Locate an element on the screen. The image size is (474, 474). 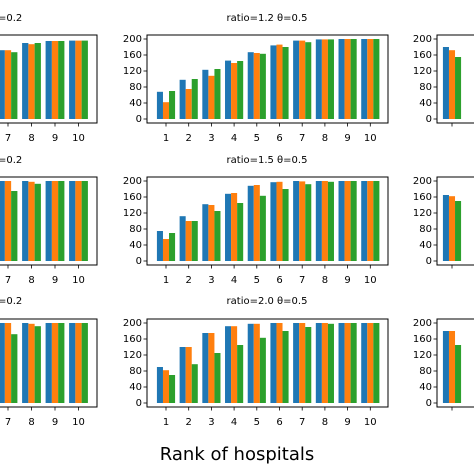
chart-title: ratio=1.5 θ=0.5 is located at coordinates (267, 160).